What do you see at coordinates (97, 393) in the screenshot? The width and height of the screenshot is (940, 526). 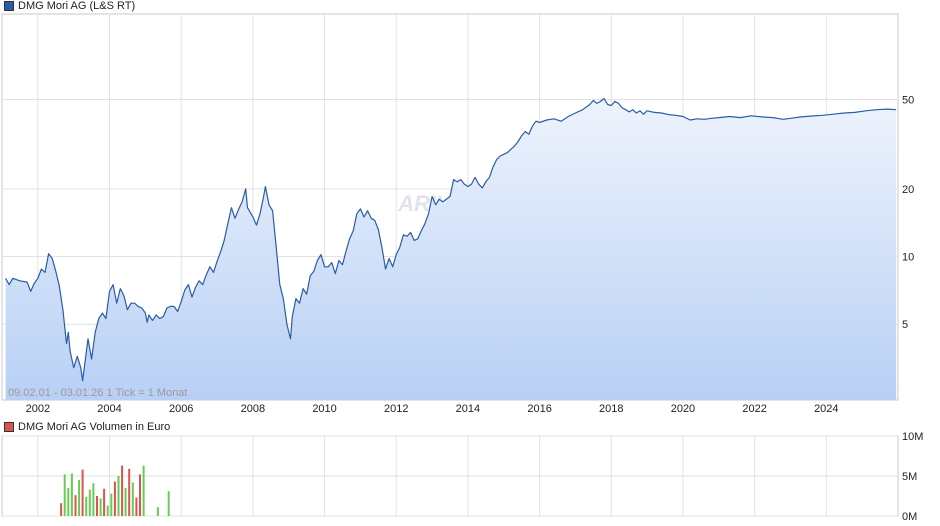 I see `range-note: 09.02.01 - 03.01.26 1 Tick = 1 Monat` at bounding box center [97, 393].